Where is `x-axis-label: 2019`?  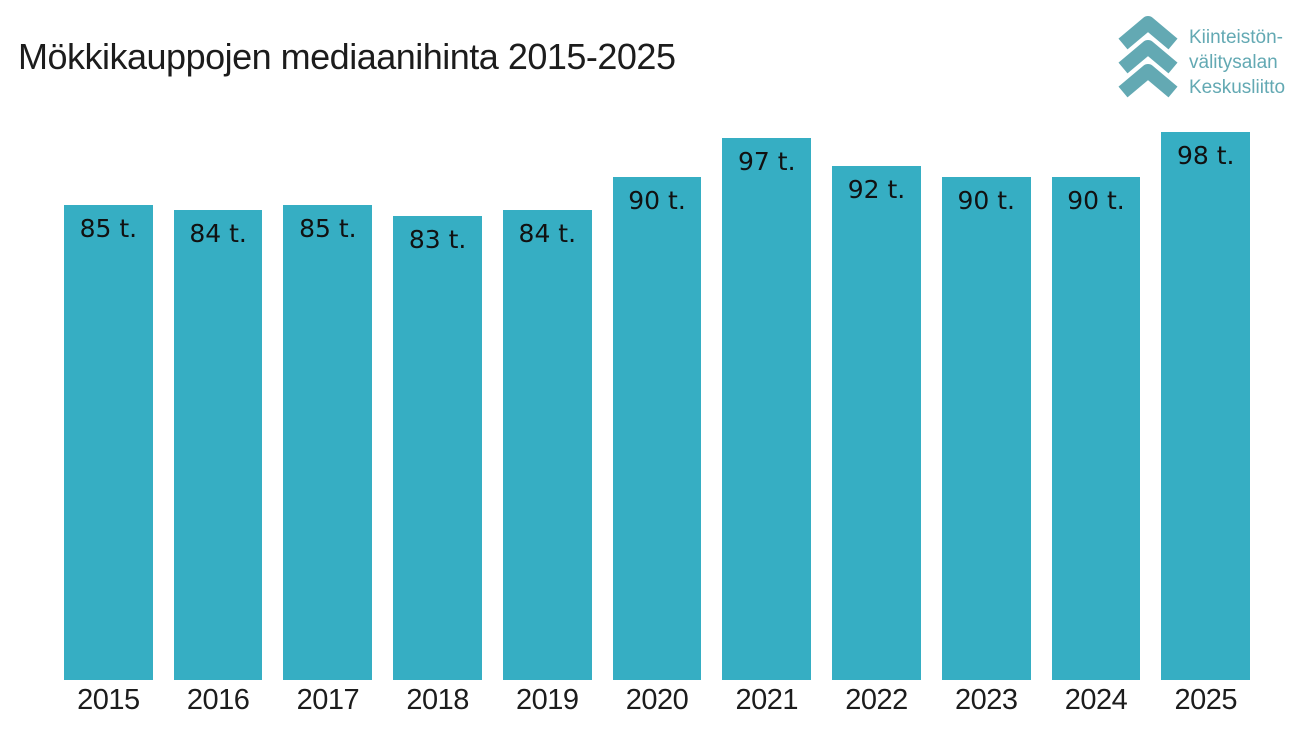 x-axis-label: 2019 is located at coordinates (547, 700).